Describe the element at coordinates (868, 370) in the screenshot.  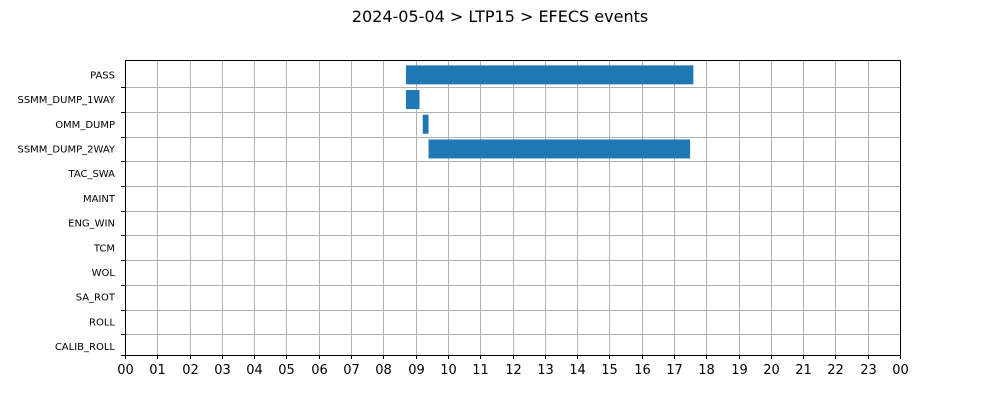
I see `x-tick-label: 23` at that location.